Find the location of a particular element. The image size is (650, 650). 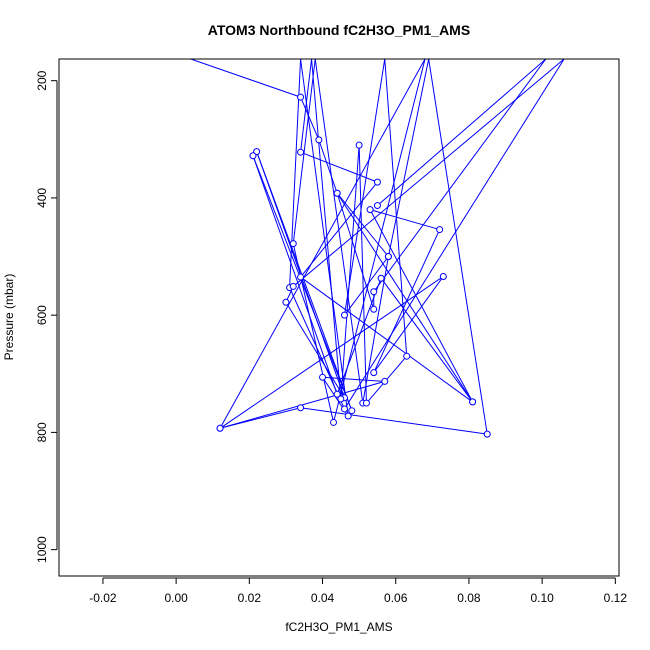

x-axis: -0.02 0.00 0.02 0.04 0.06 0.08 0.10 0.12 is located at coordinates (358, 591).